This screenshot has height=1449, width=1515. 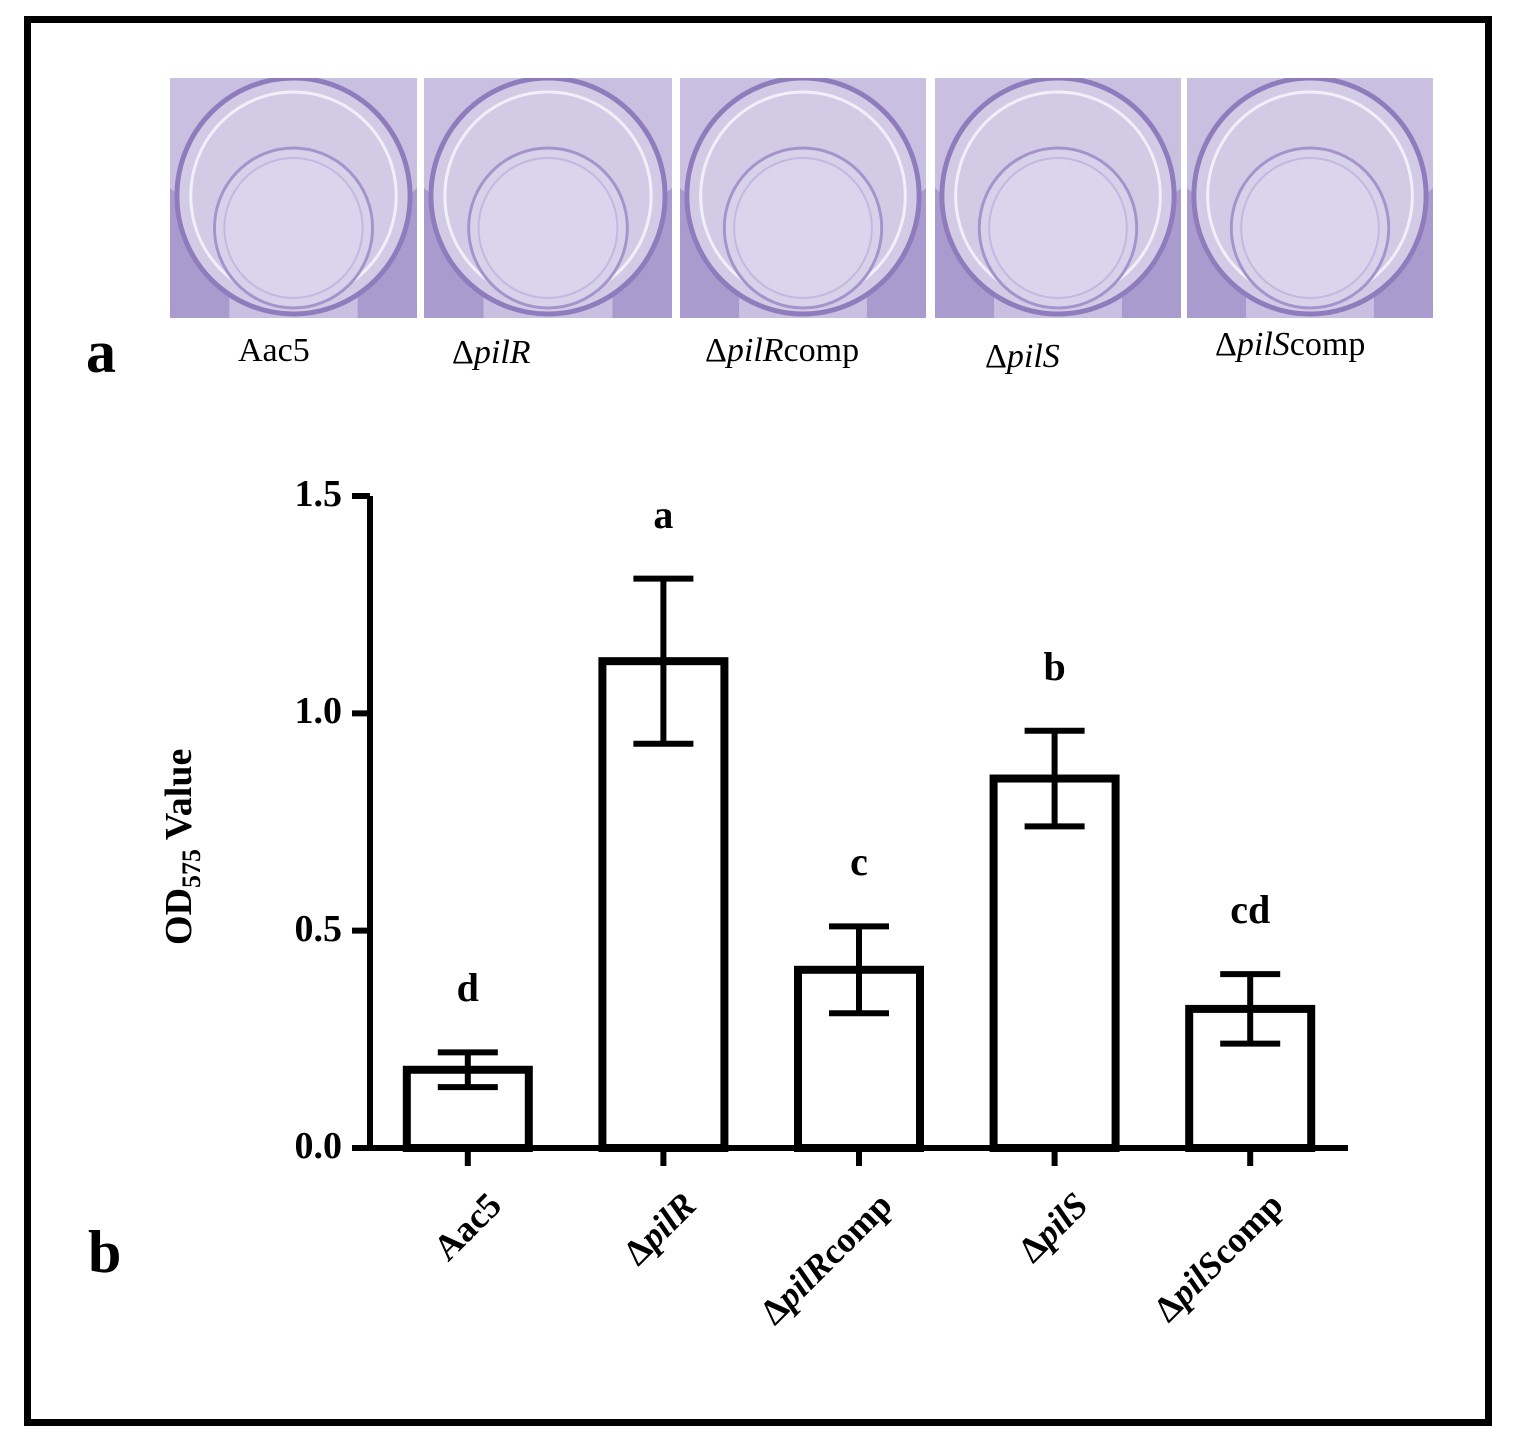 What do you see at coordinates (105, 1252) in the screenshot?
I see `panel-b-letter: b` at bounding box center [105, 1252].